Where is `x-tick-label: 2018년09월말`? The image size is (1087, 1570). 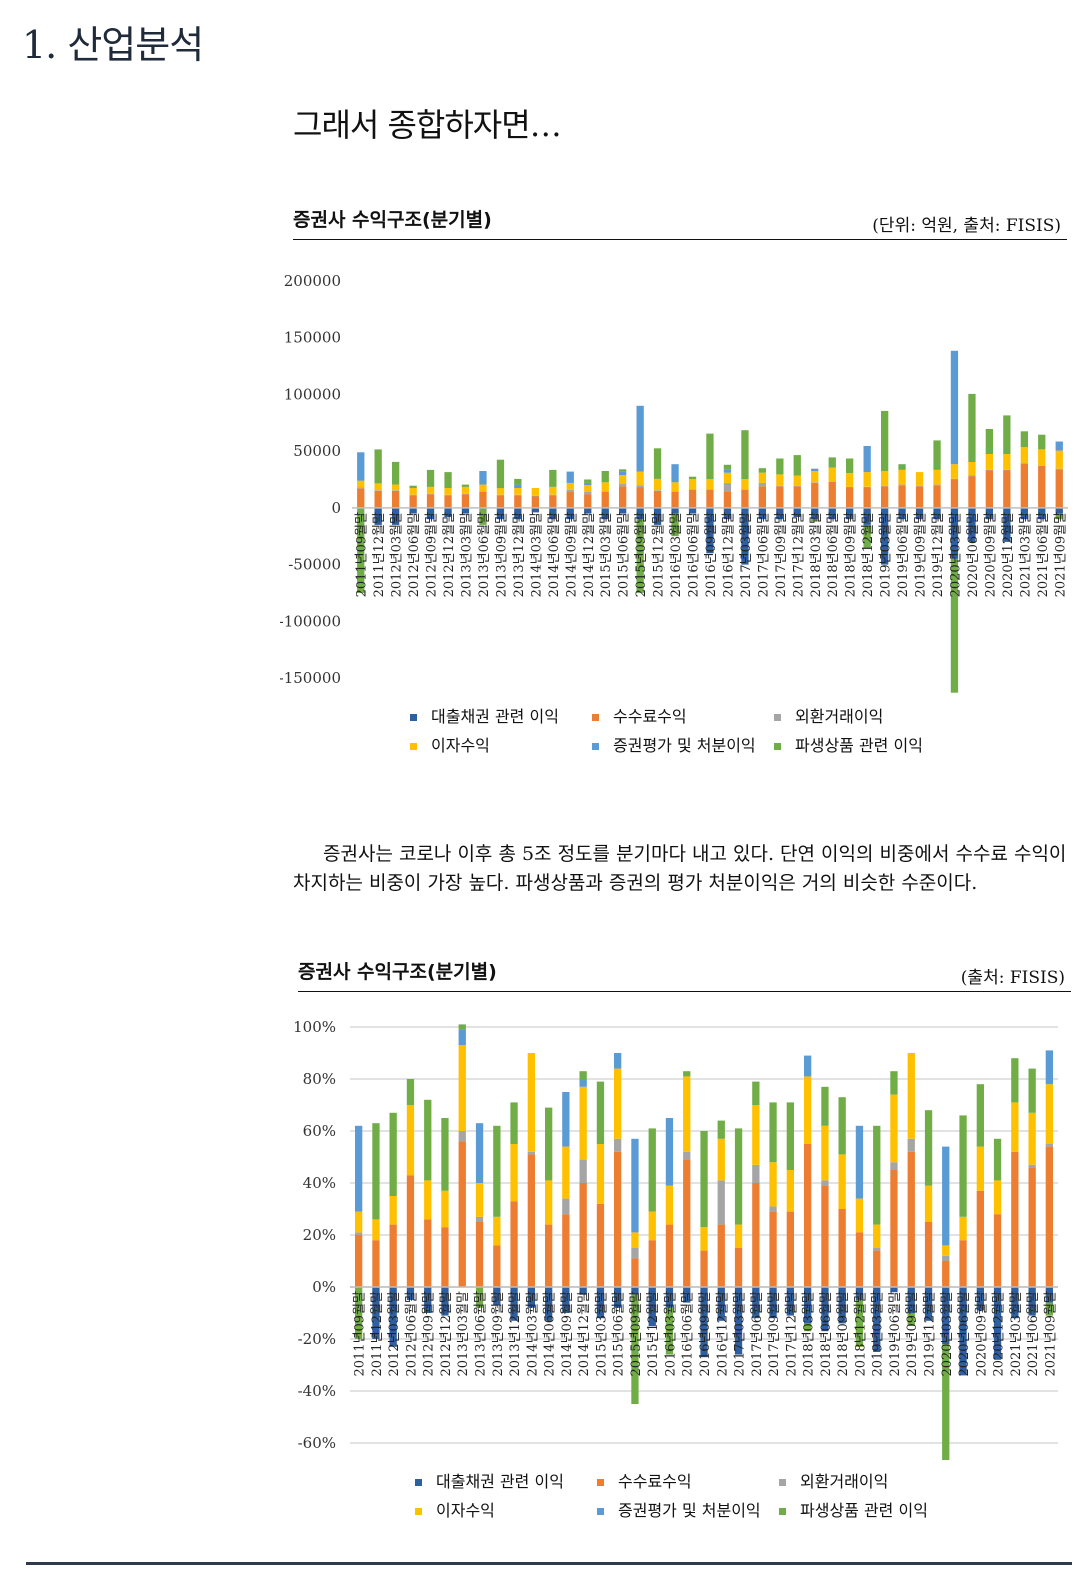 x-tick-label: 2018년09월말 is located at coordinates (843, 1334).